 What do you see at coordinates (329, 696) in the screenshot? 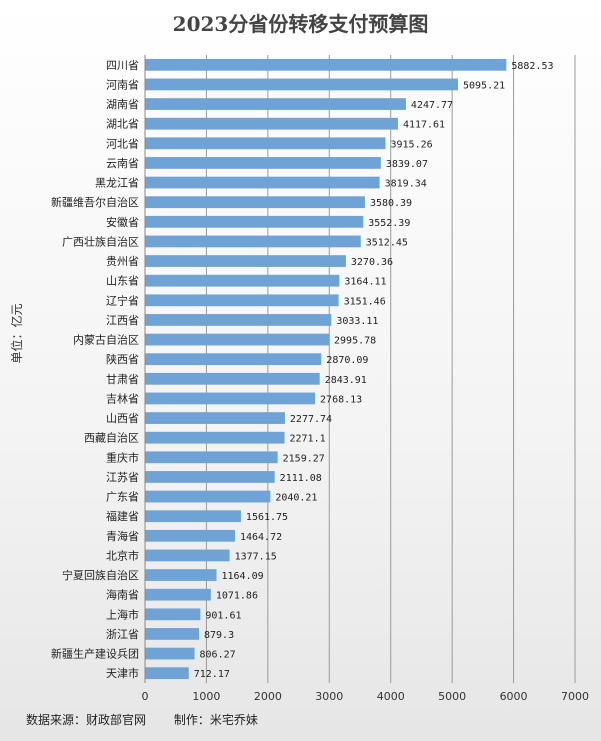
I see `x-tick-label: 3000` at bounding box center [329, 696].